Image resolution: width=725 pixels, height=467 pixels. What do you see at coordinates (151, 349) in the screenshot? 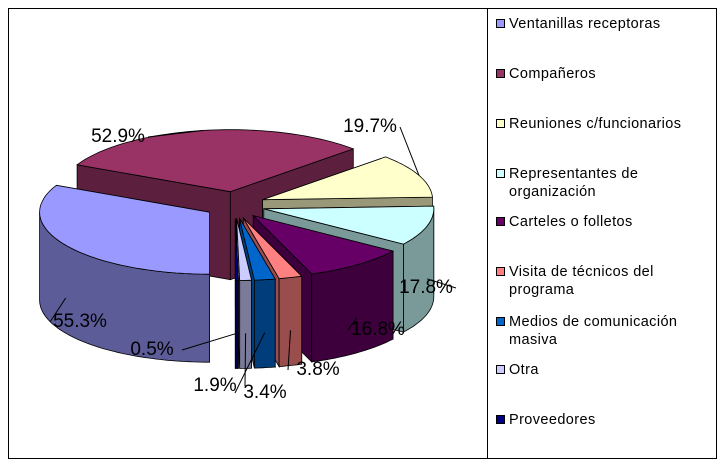
I see `data-label: 0.5%` at bounding box center [151, 349].